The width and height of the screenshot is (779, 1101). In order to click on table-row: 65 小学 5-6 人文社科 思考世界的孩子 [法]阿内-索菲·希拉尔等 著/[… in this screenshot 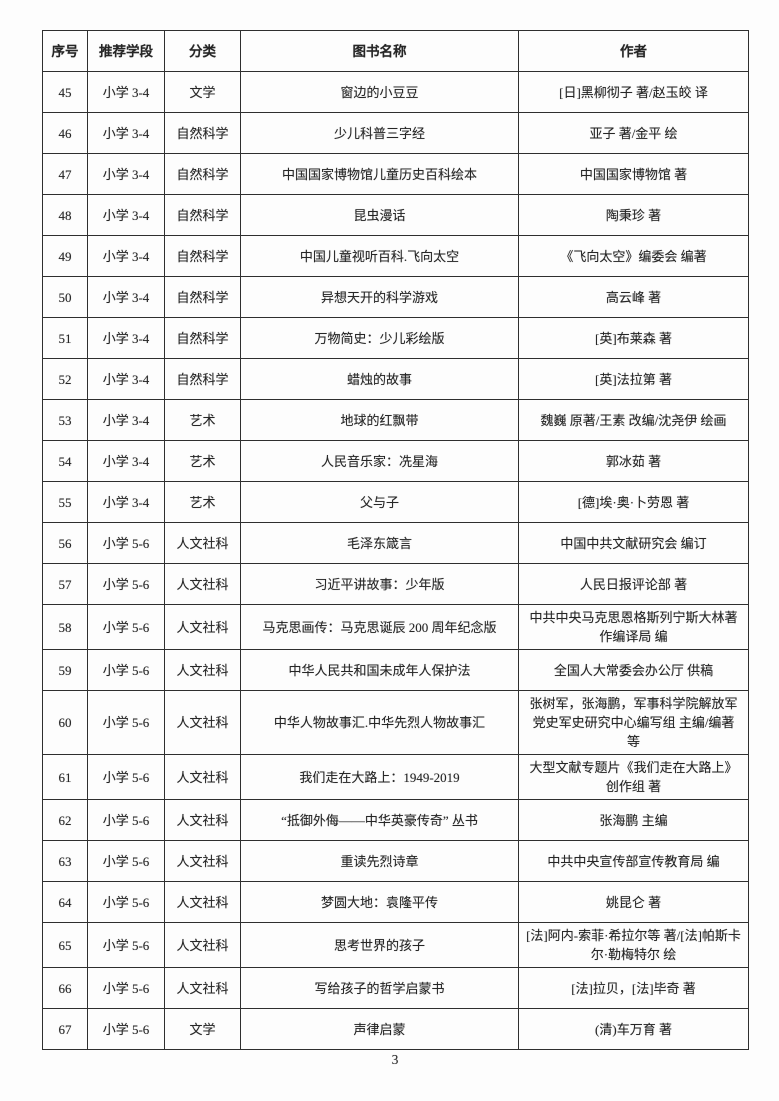, I will do `click(395, 945)`.